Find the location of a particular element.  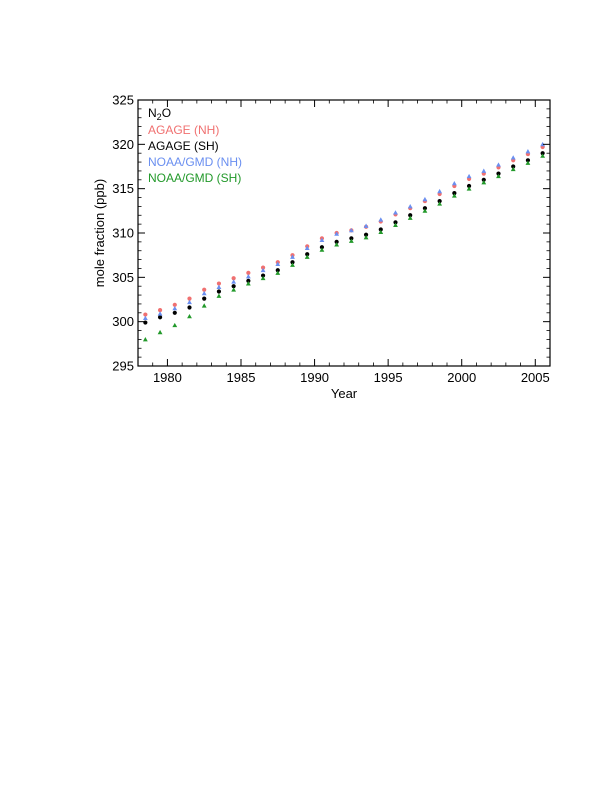

x-axis-title: Year is located at coordinates (344, 393).